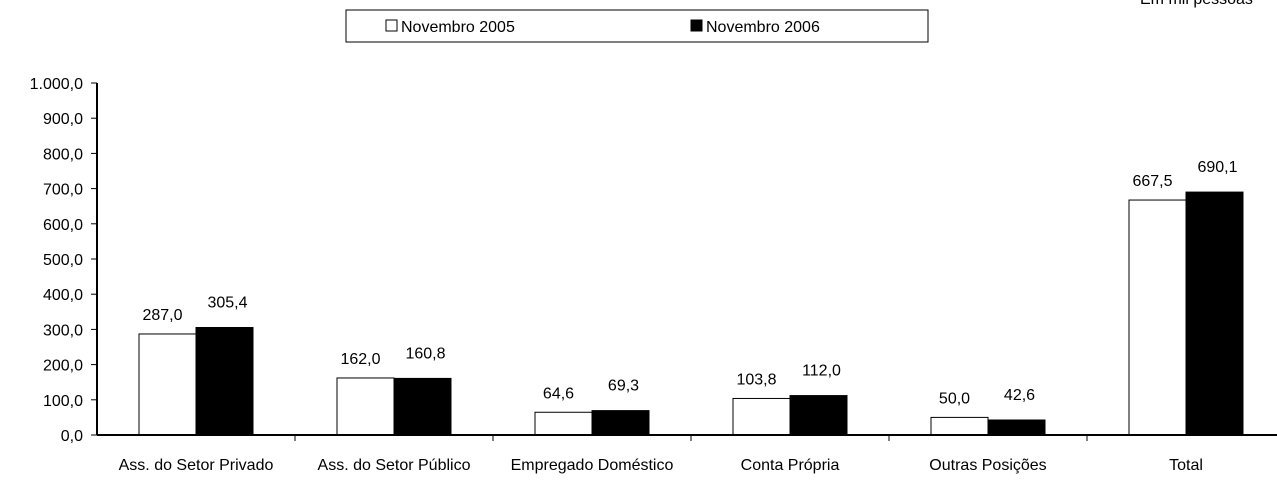  What do you see at coordinates (1196, 4) in the screenshot?
I see `unit-note: Em mil pessoas` at bounding box center [1196, 4].